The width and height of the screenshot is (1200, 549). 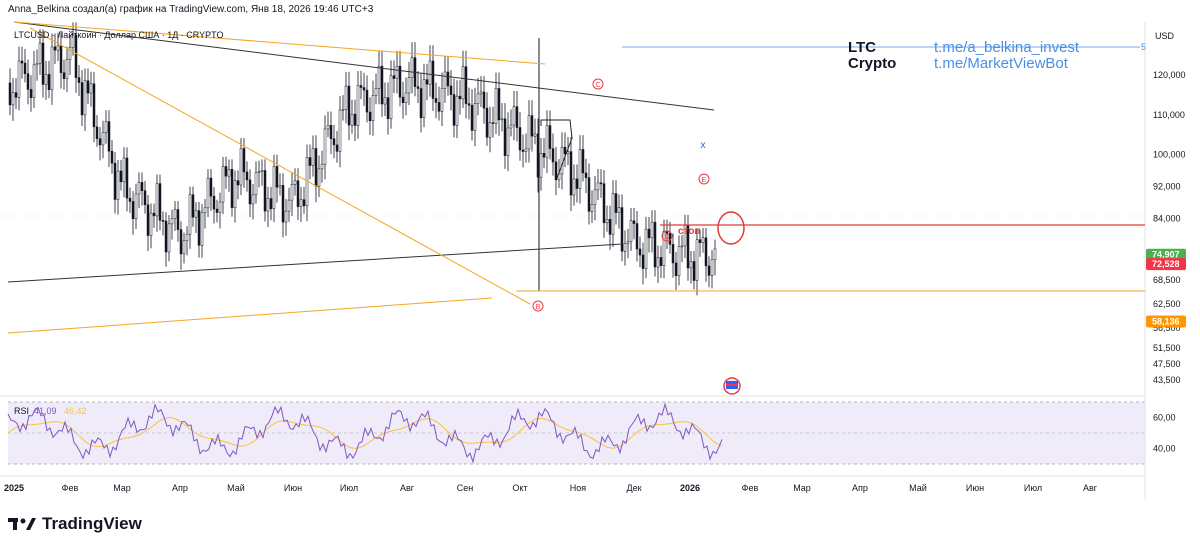 I want to click on time-tick-label: Ноя, so click(x=578, y=488).